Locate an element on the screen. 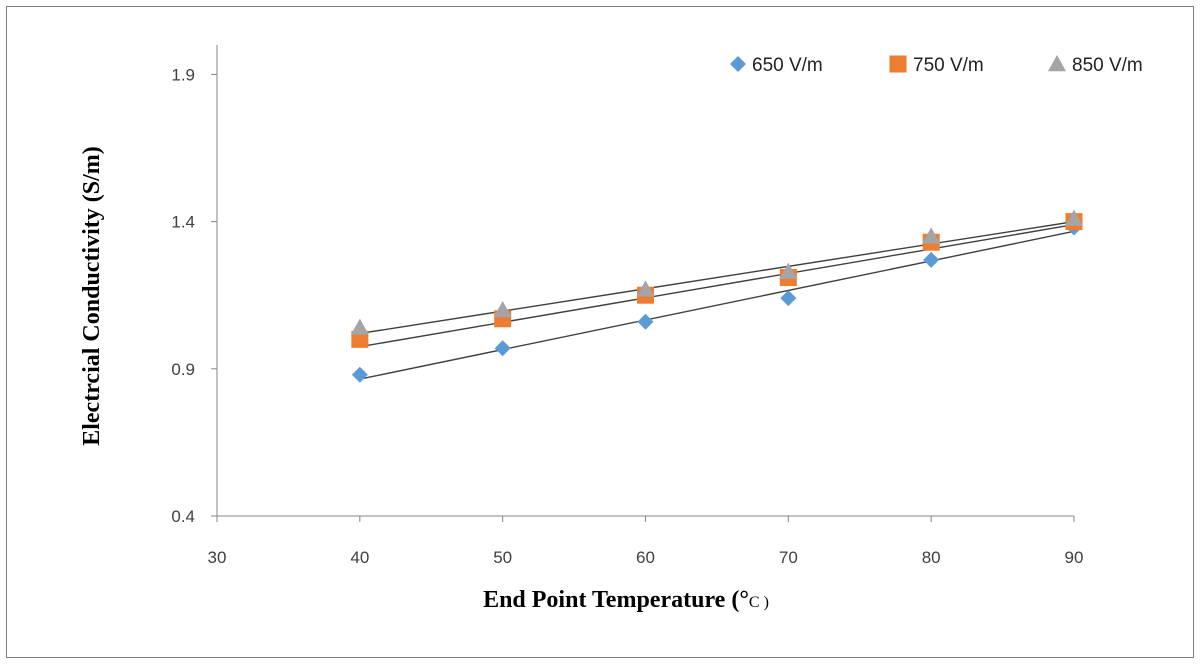  legend-label: 750 V/m is located at coordinates (948, 65).